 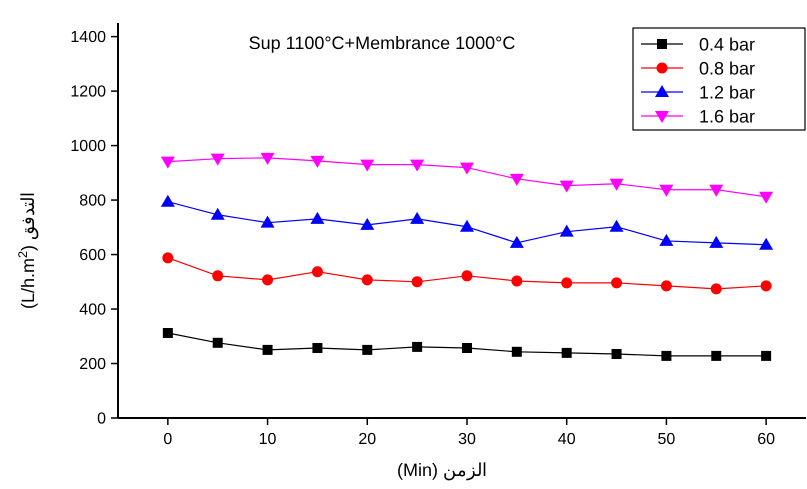 What do you see at coordinates (367, 439) in the screenshot?
I see `x-tick-label: 20` at bounding box center [367, 439].